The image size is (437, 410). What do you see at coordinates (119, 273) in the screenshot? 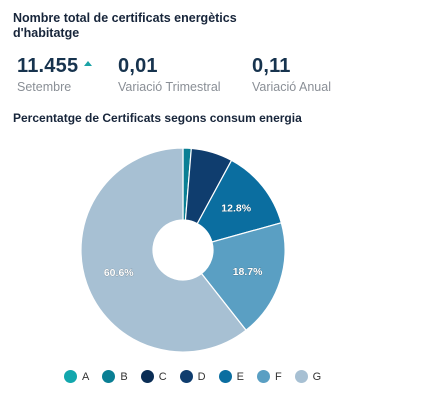
I see `data-label-g: 60.6%` at bounding box center [119, 273].